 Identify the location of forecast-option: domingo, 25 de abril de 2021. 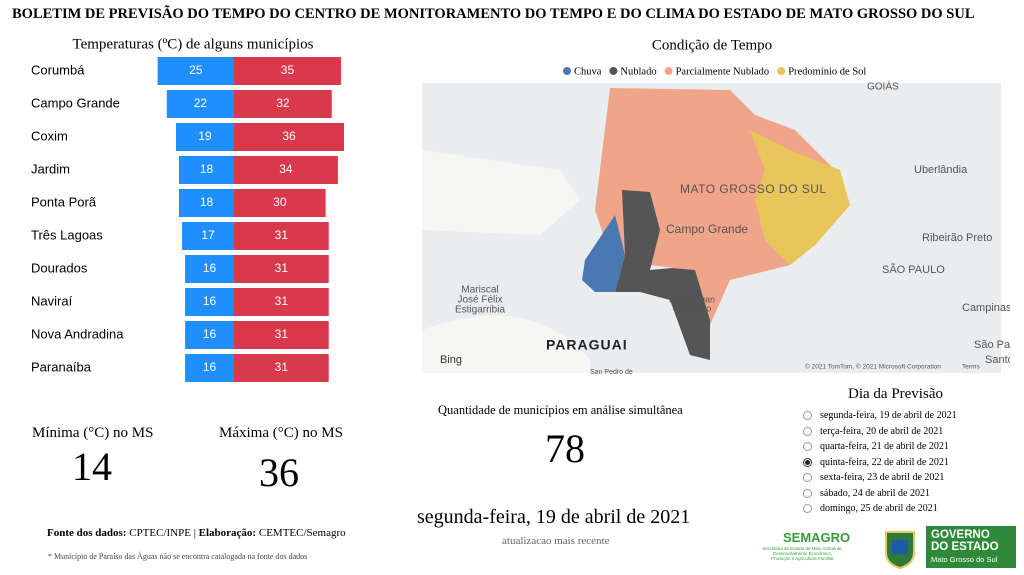
(880, 509).